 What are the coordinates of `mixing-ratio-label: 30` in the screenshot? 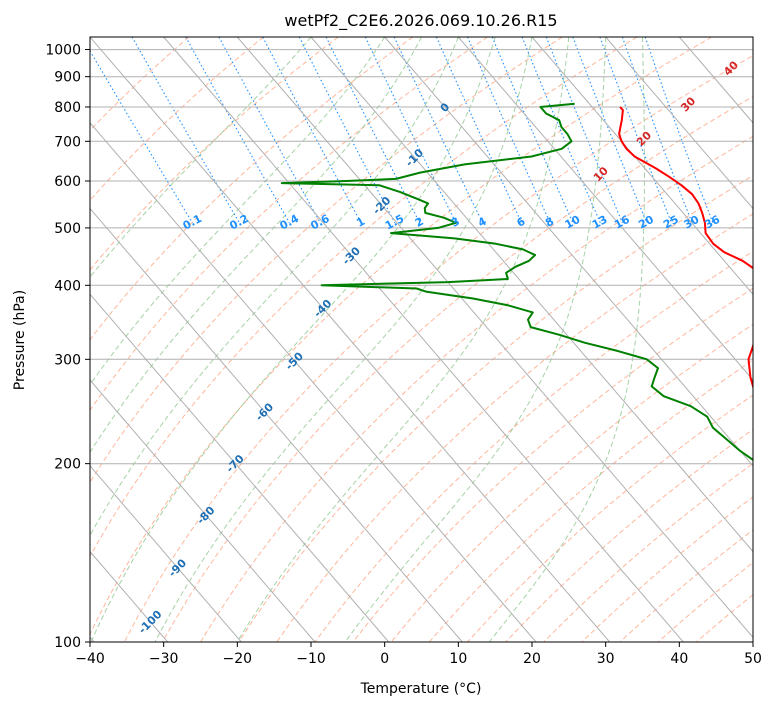 It's located at (692, 222).